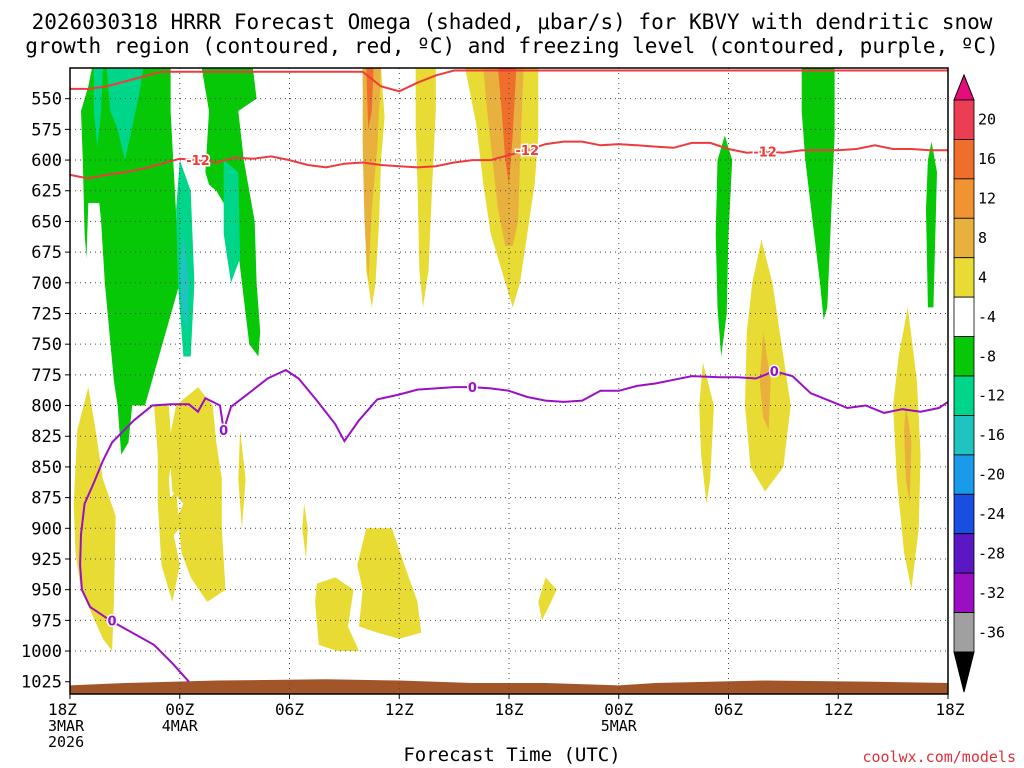  Describe the element at coordinates (472, 388) in the screenshot. I see `contour-label-zero-b: 0` at that location.